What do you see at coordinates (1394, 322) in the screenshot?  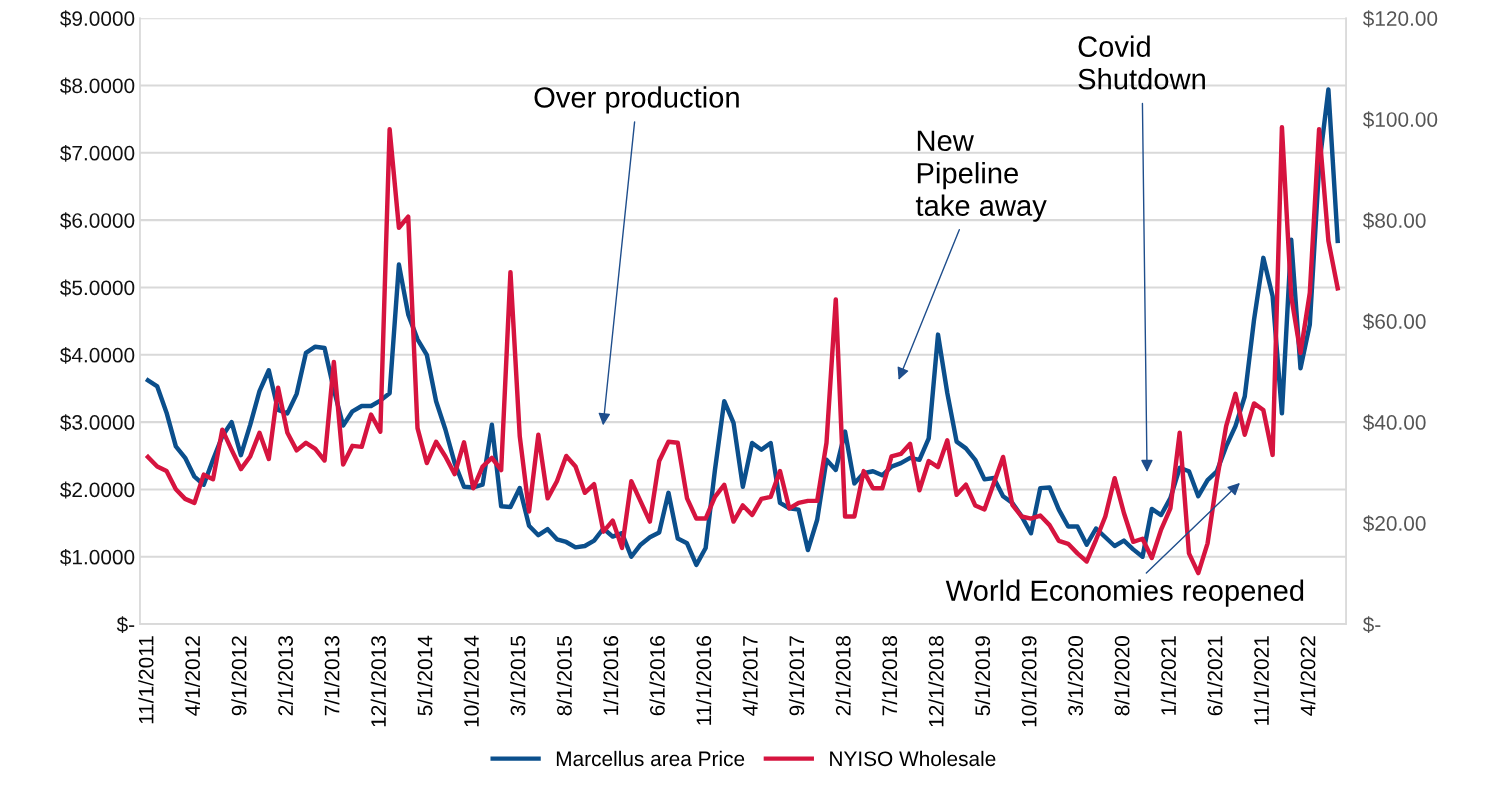 I see `y2-tick-label: $60.00` at bounding box center [1394, 322].